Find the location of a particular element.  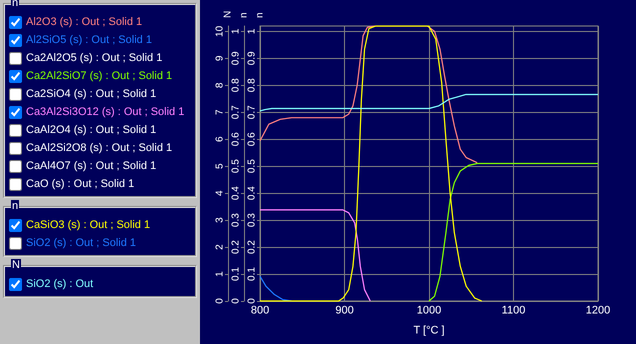

y-tick-label: 6 is located at coordinates (220, 139).